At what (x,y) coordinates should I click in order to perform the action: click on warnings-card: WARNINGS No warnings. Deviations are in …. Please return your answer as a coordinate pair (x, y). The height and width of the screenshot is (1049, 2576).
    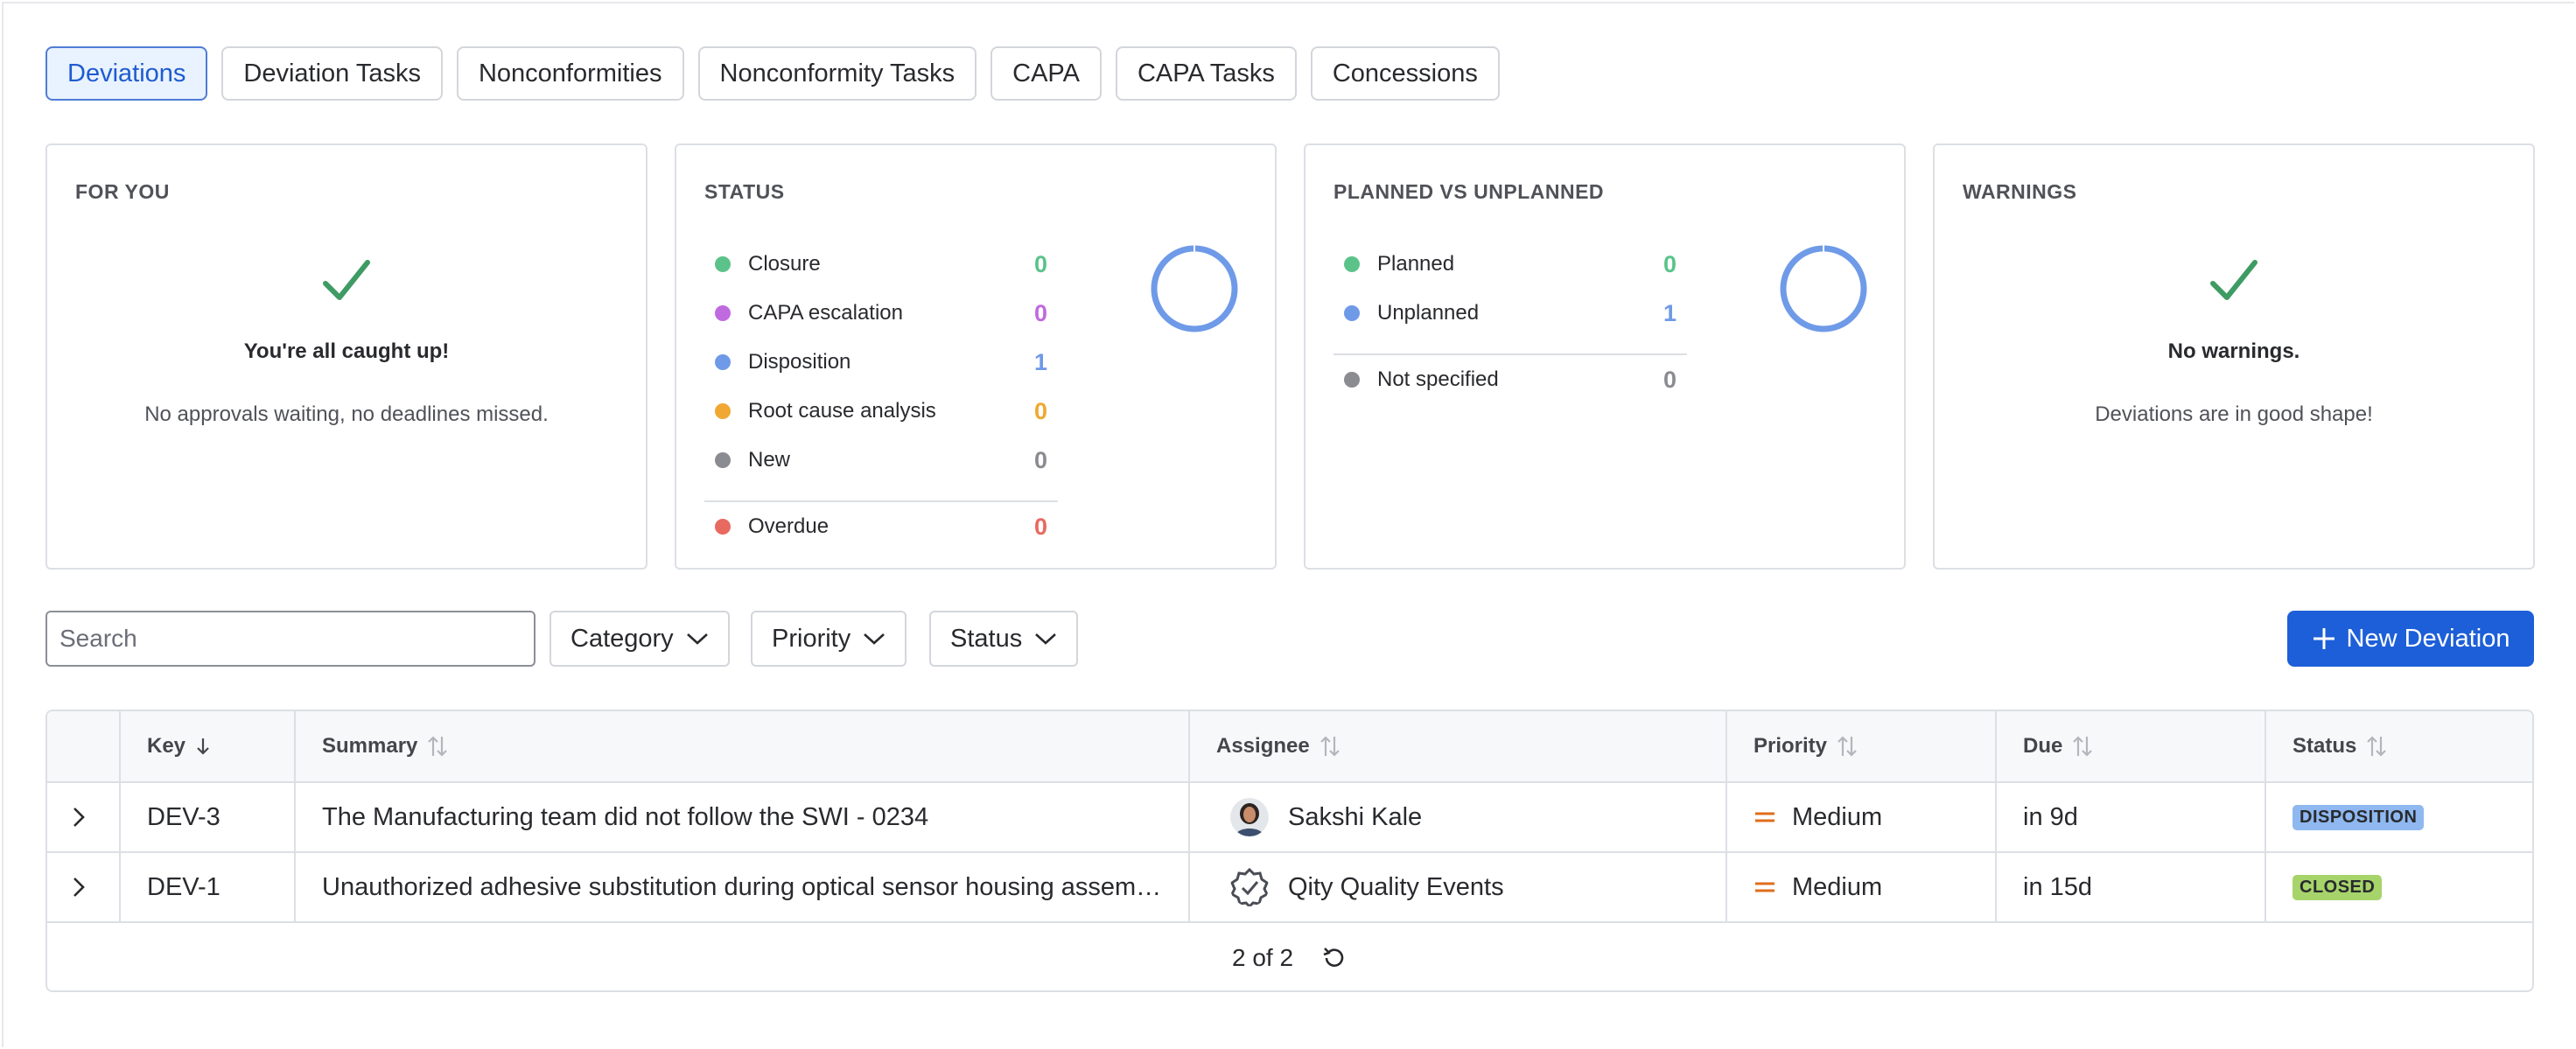
    Looking at the image, I should click on (2234, 356).